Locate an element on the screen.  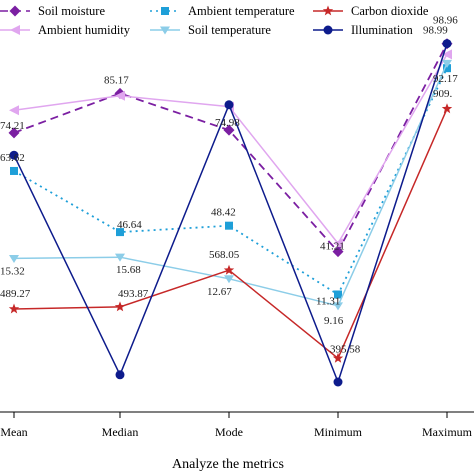
data-label: 11.31 is located at coordinates (328, 301).